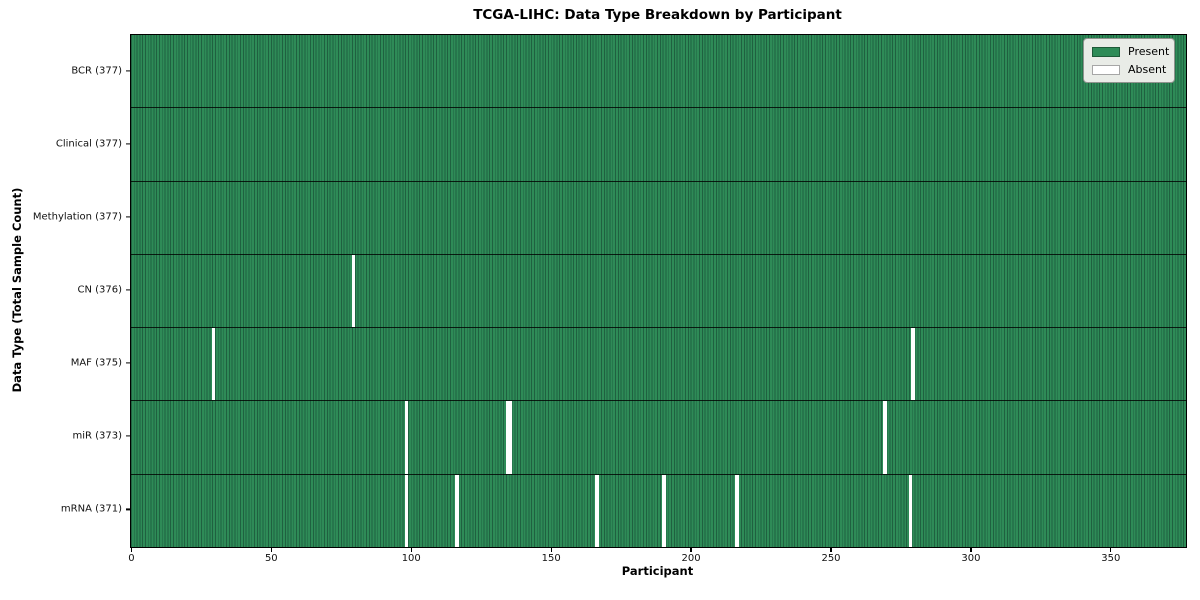  What do you see at coordinates (971, 558) in the screenshot?
I see `xtick-label-300: 300` at bounding box center [971, 558].